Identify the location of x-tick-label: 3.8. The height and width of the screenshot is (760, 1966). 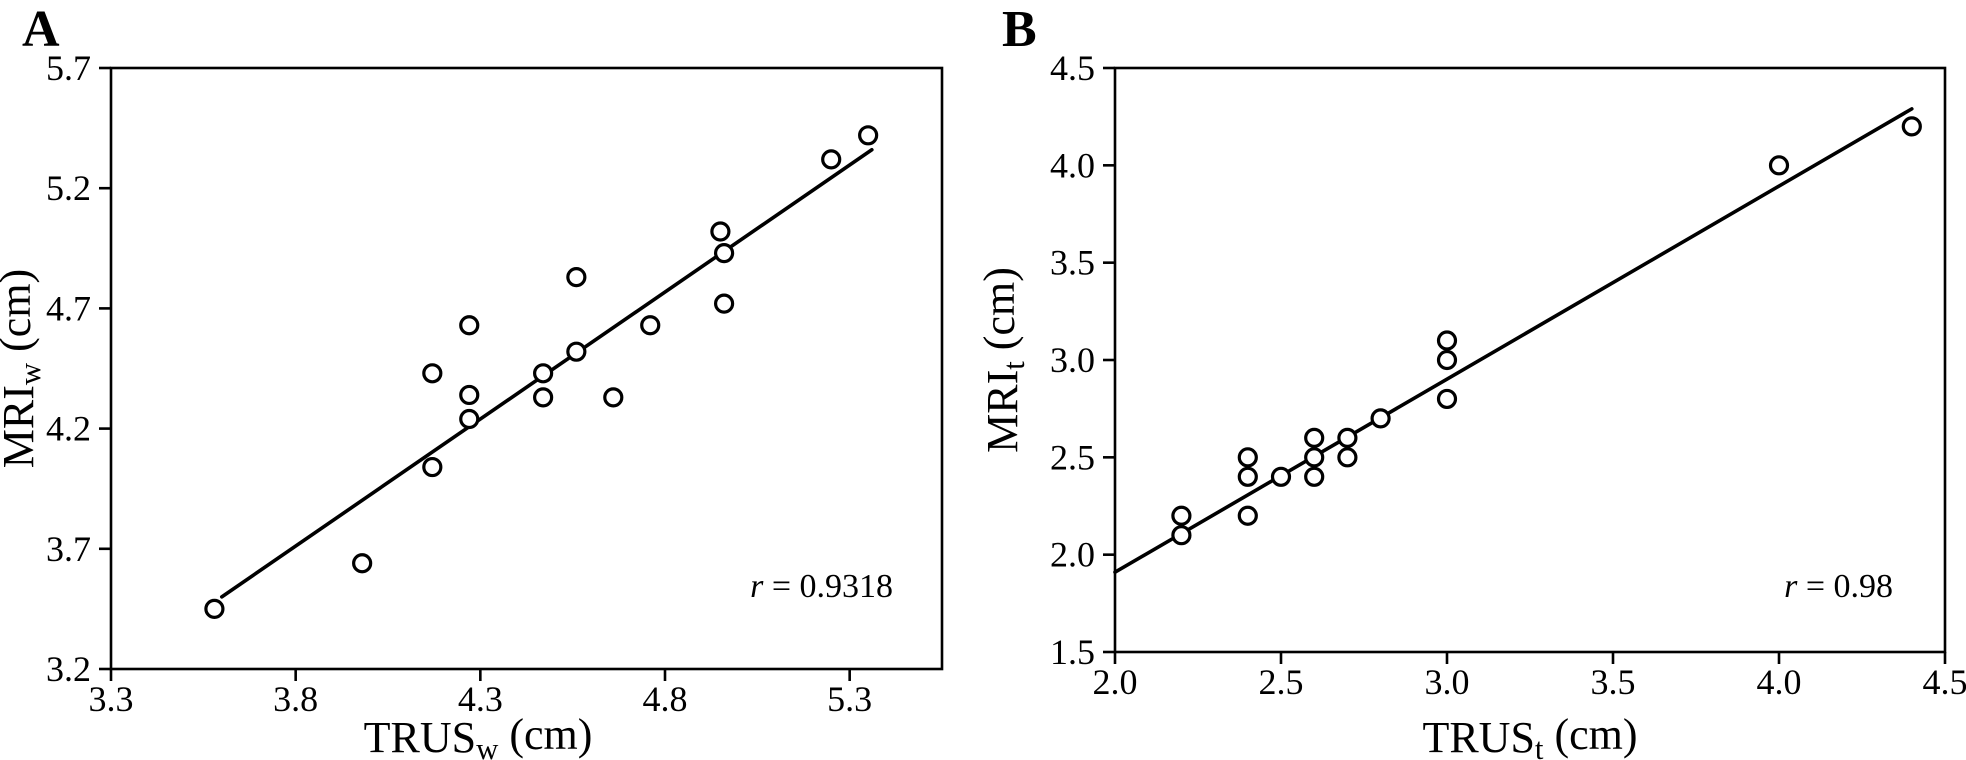
(295, 699).